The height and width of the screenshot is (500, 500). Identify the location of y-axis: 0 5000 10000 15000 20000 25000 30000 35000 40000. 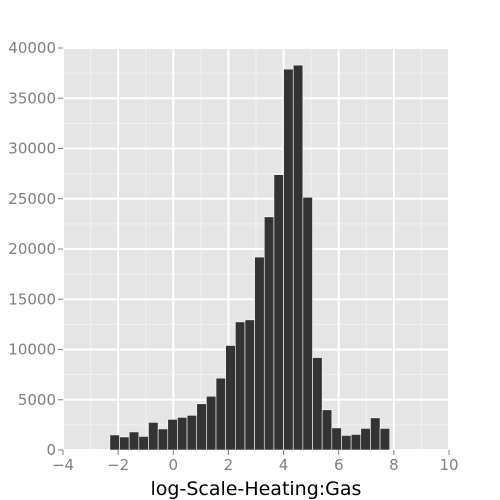
(35, 249).